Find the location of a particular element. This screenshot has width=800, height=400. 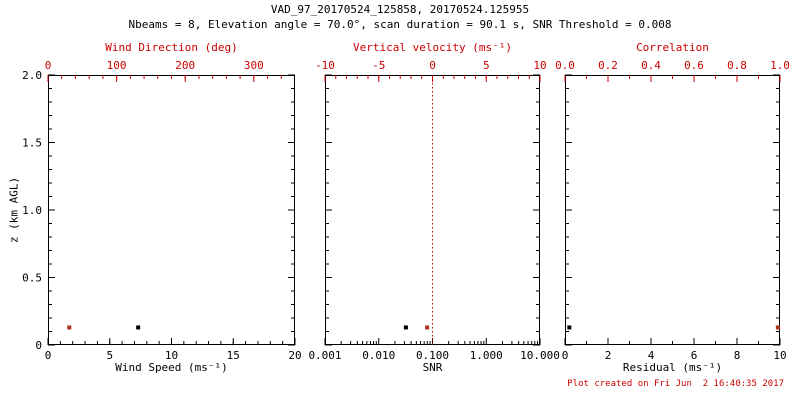

x-top-tick-label: 300 is located at coordinates (254, 65).